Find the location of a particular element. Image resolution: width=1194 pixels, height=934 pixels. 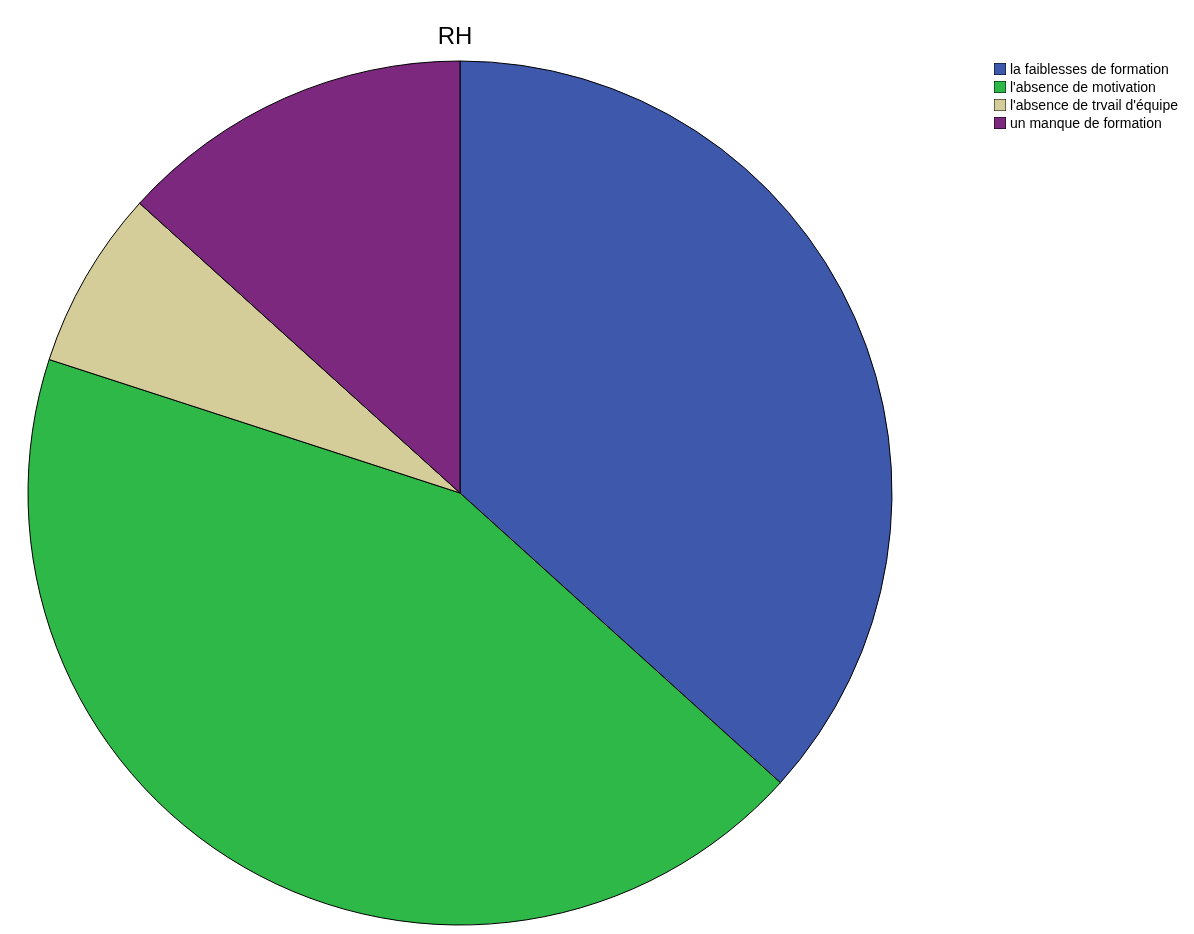

chart-title: RH is located at coordinates (455, 36).